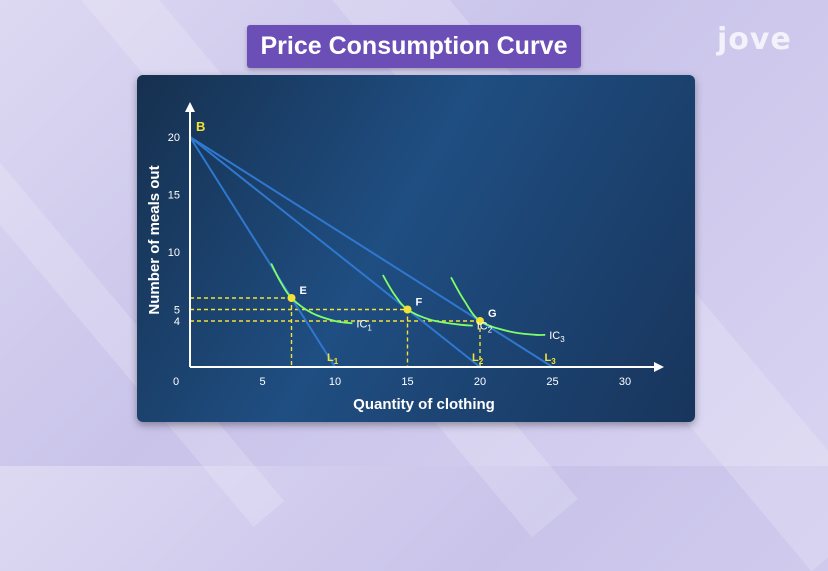 This screenshot has height=571, width=828. What do you see at coordinates (552, 382) in the screenshot?
I see `x-tick-label: 25` at bounding box center [552, 382].